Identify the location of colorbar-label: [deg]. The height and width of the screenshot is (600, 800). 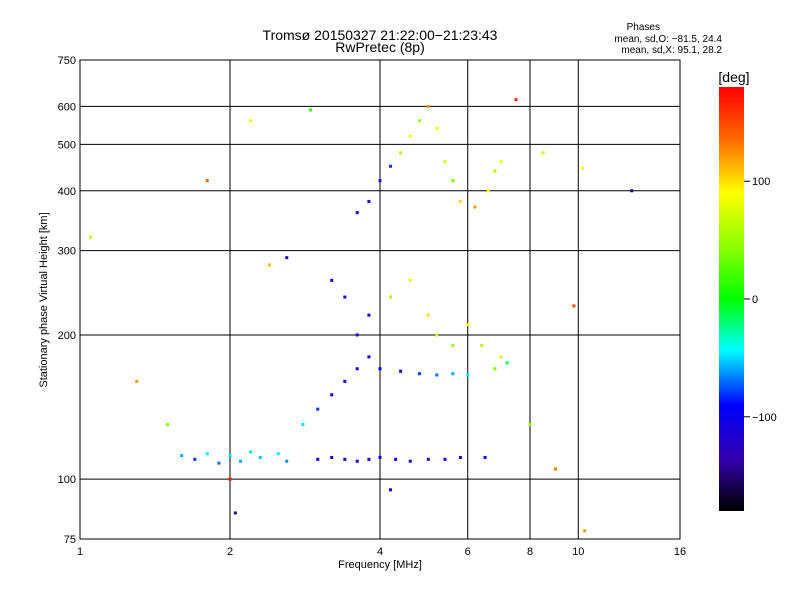
(733, 77).